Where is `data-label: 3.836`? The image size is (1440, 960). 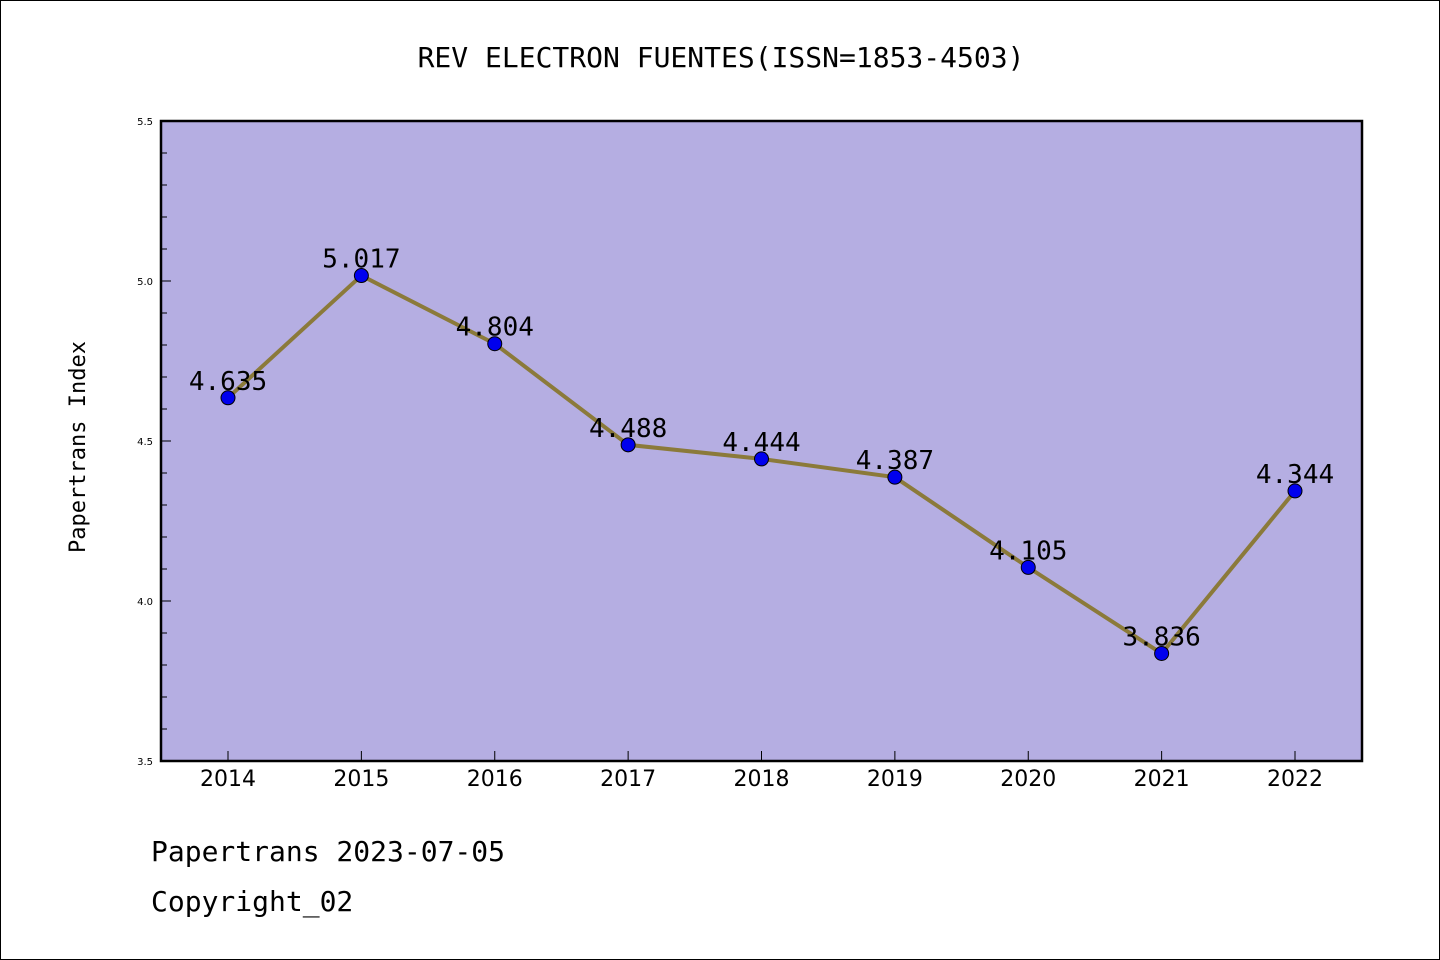 data-label: 3.836 is located at coordinates (1161, 637).